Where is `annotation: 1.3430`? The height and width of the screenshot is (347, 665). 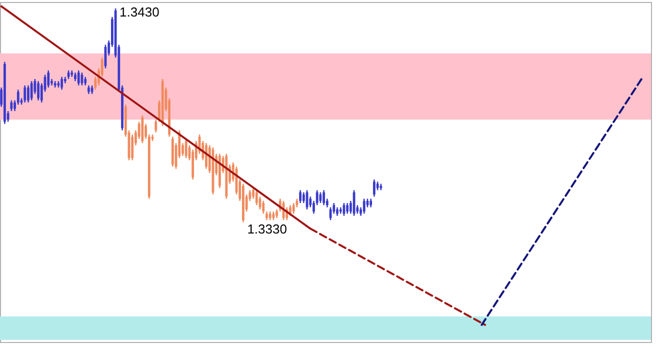 annotation: 1.3430 is located at coordinates (140, 12).